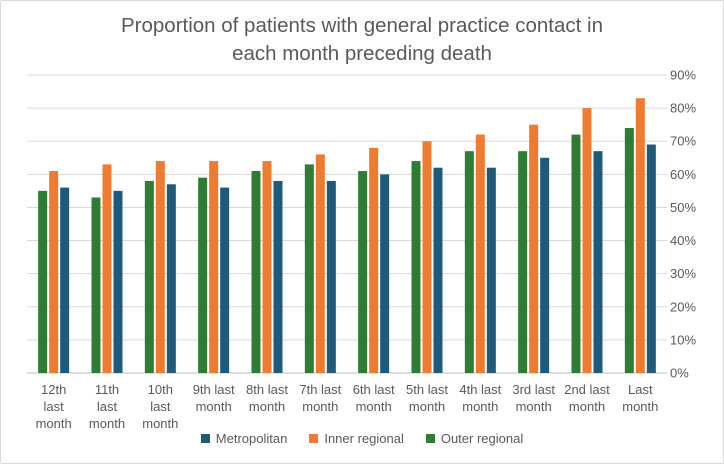 The height and width of the screenshot is (464, 724). What do you see at coordinates (480, 398) in the screenshot?
I see `x-tick-label: 4th last month` at bounding box center [480, 398].